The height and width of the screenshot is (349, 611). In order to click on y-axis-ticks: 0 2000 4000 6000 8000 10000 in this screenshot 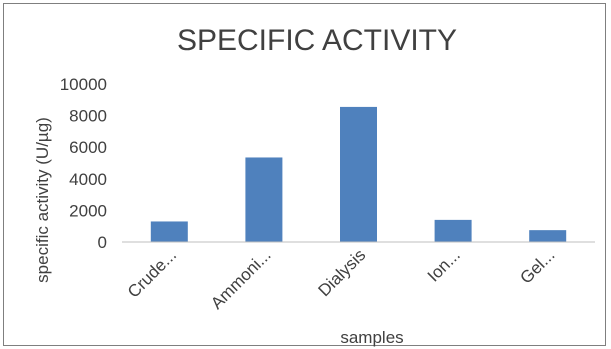, I will do `click(83, 163)`.